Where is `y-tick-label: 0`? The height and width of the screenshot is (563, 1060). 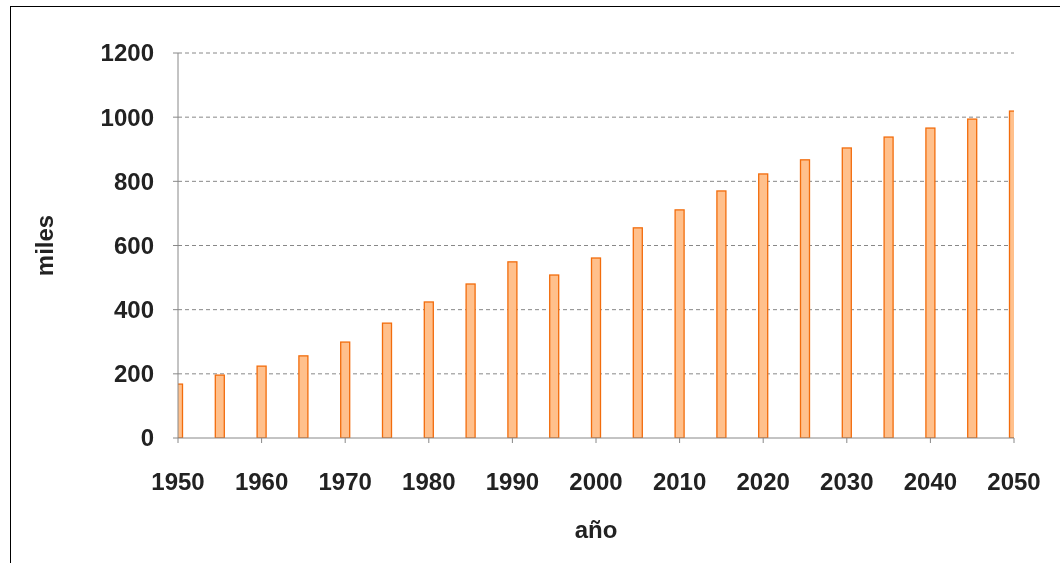
y-tick-label: 0 is located at coordinates (147, 438).